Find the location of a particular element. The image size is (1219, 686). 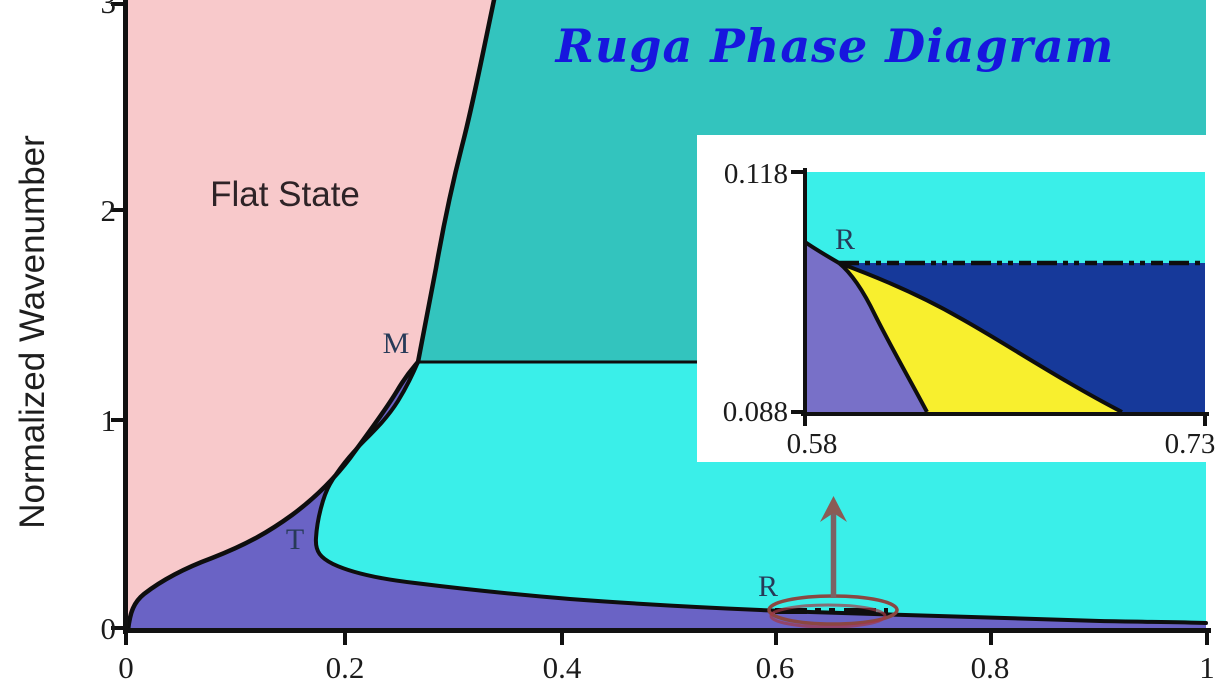

x-tick-label-0-6: 0.6 is located at coordinates (775, 667).